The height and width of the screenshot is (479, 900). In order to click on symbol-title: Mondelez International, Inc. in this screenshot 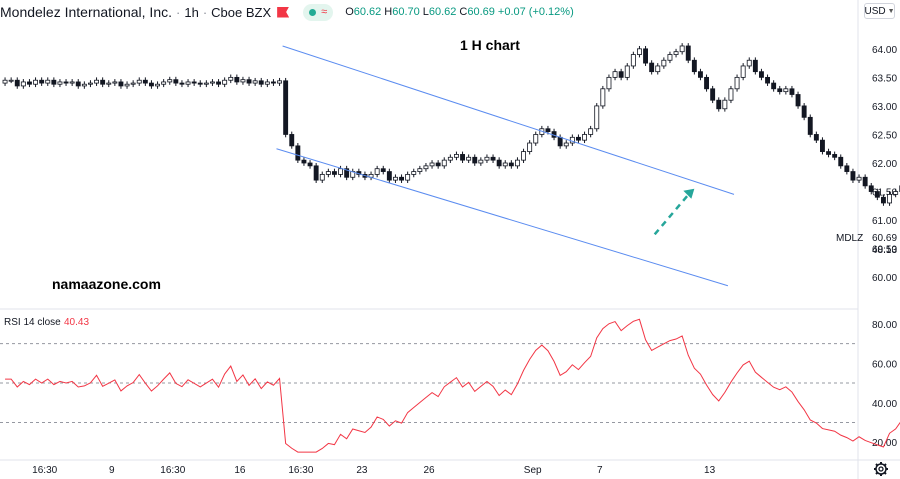, I will do `click(86, 12)`.